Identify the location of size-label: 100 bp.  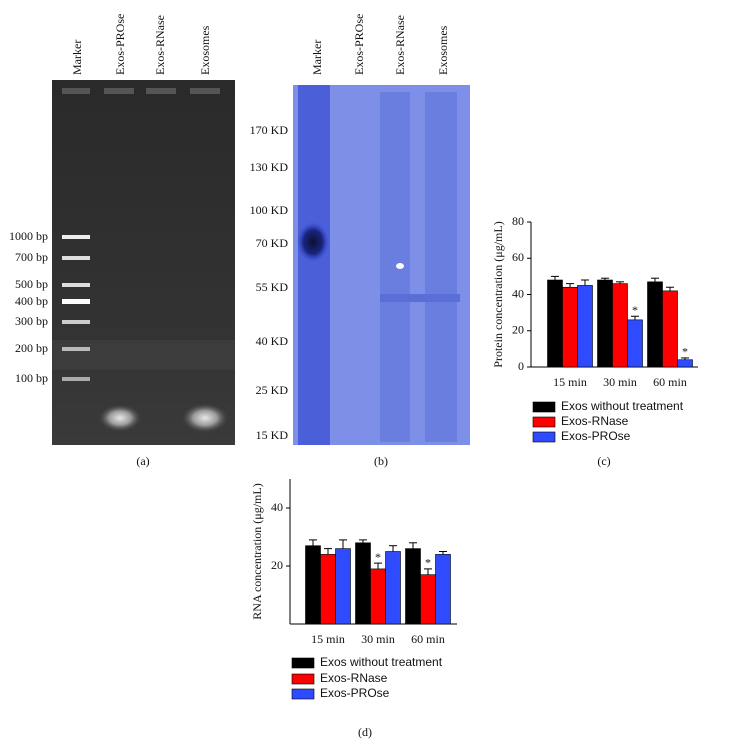
(31, 378).